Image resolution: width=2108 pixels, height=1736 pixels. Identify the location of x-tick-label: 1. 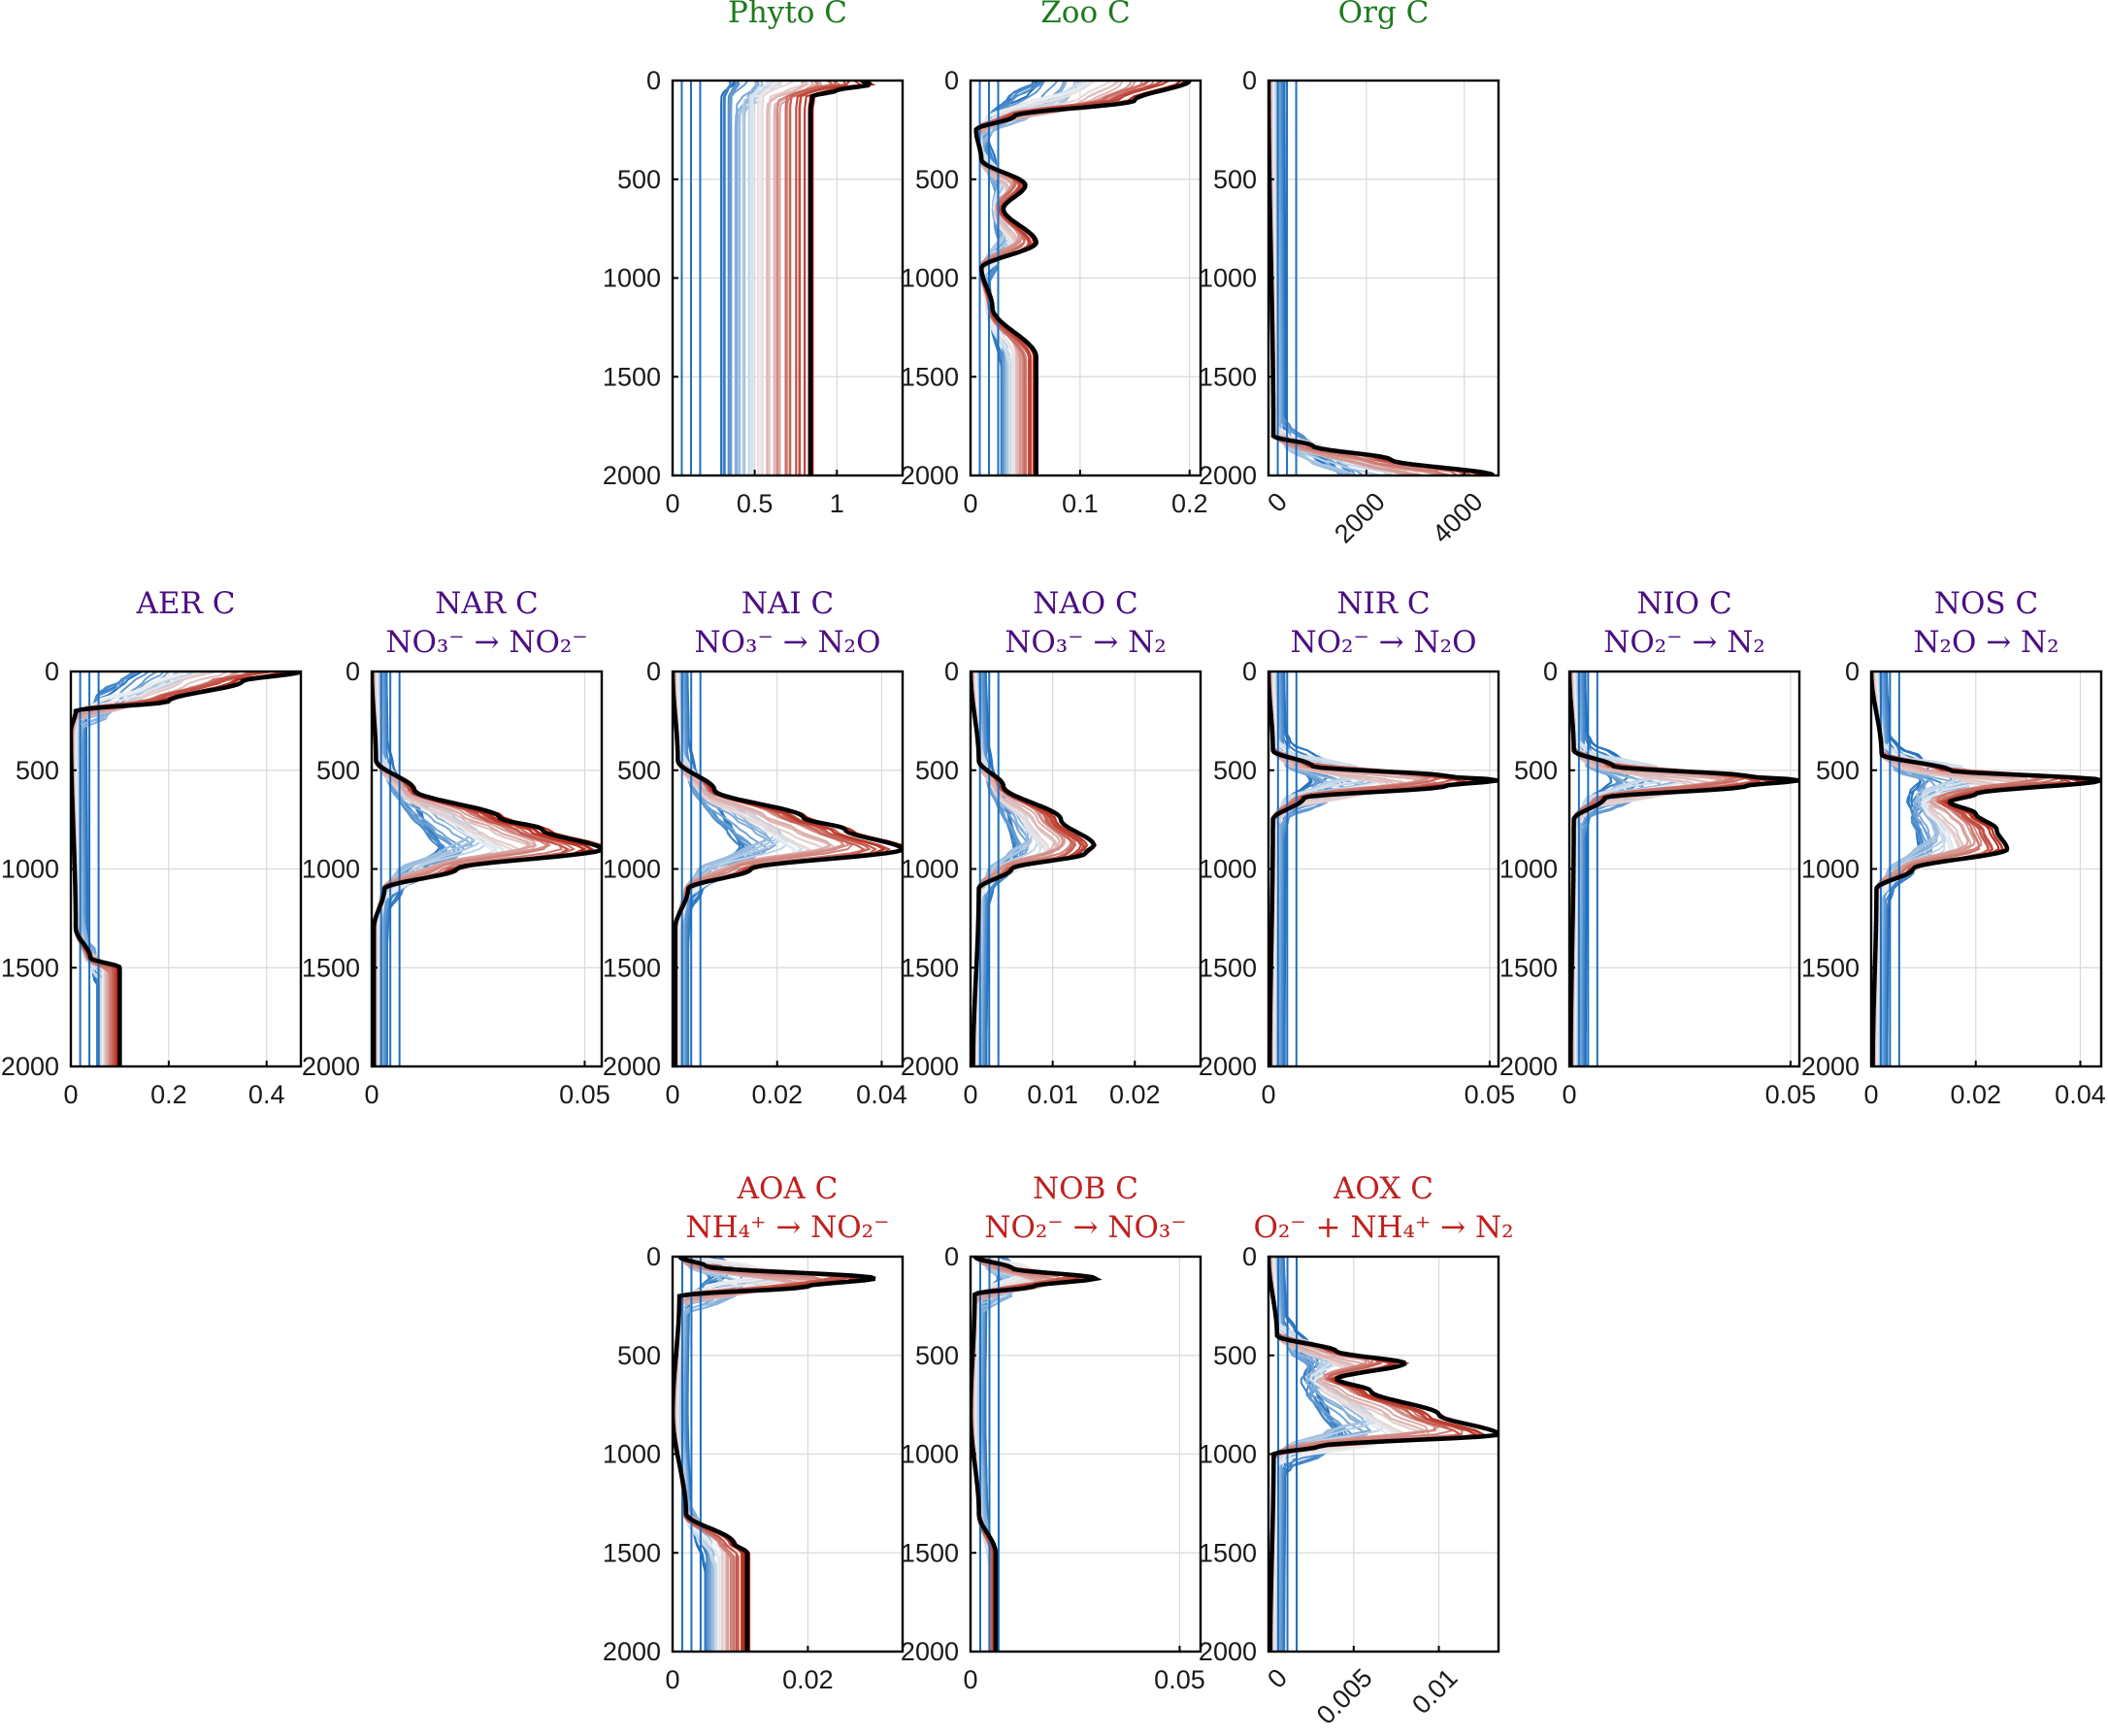
(837, 503).